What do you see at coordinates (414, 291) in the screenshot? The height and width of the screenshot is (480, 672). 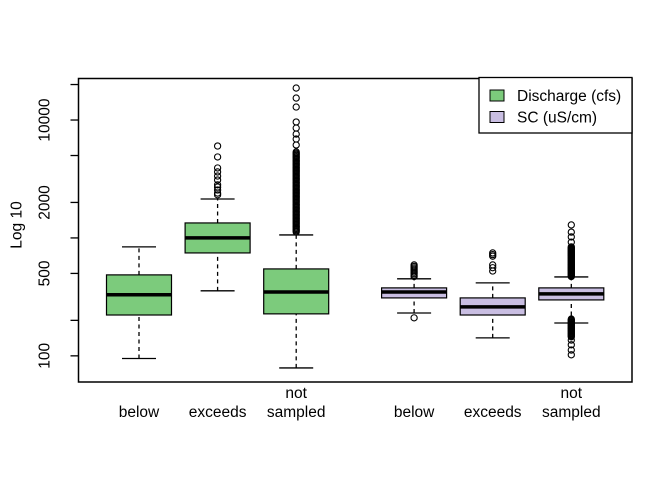 I see `boxplot-below-sc` at bounding box center [414, 291].